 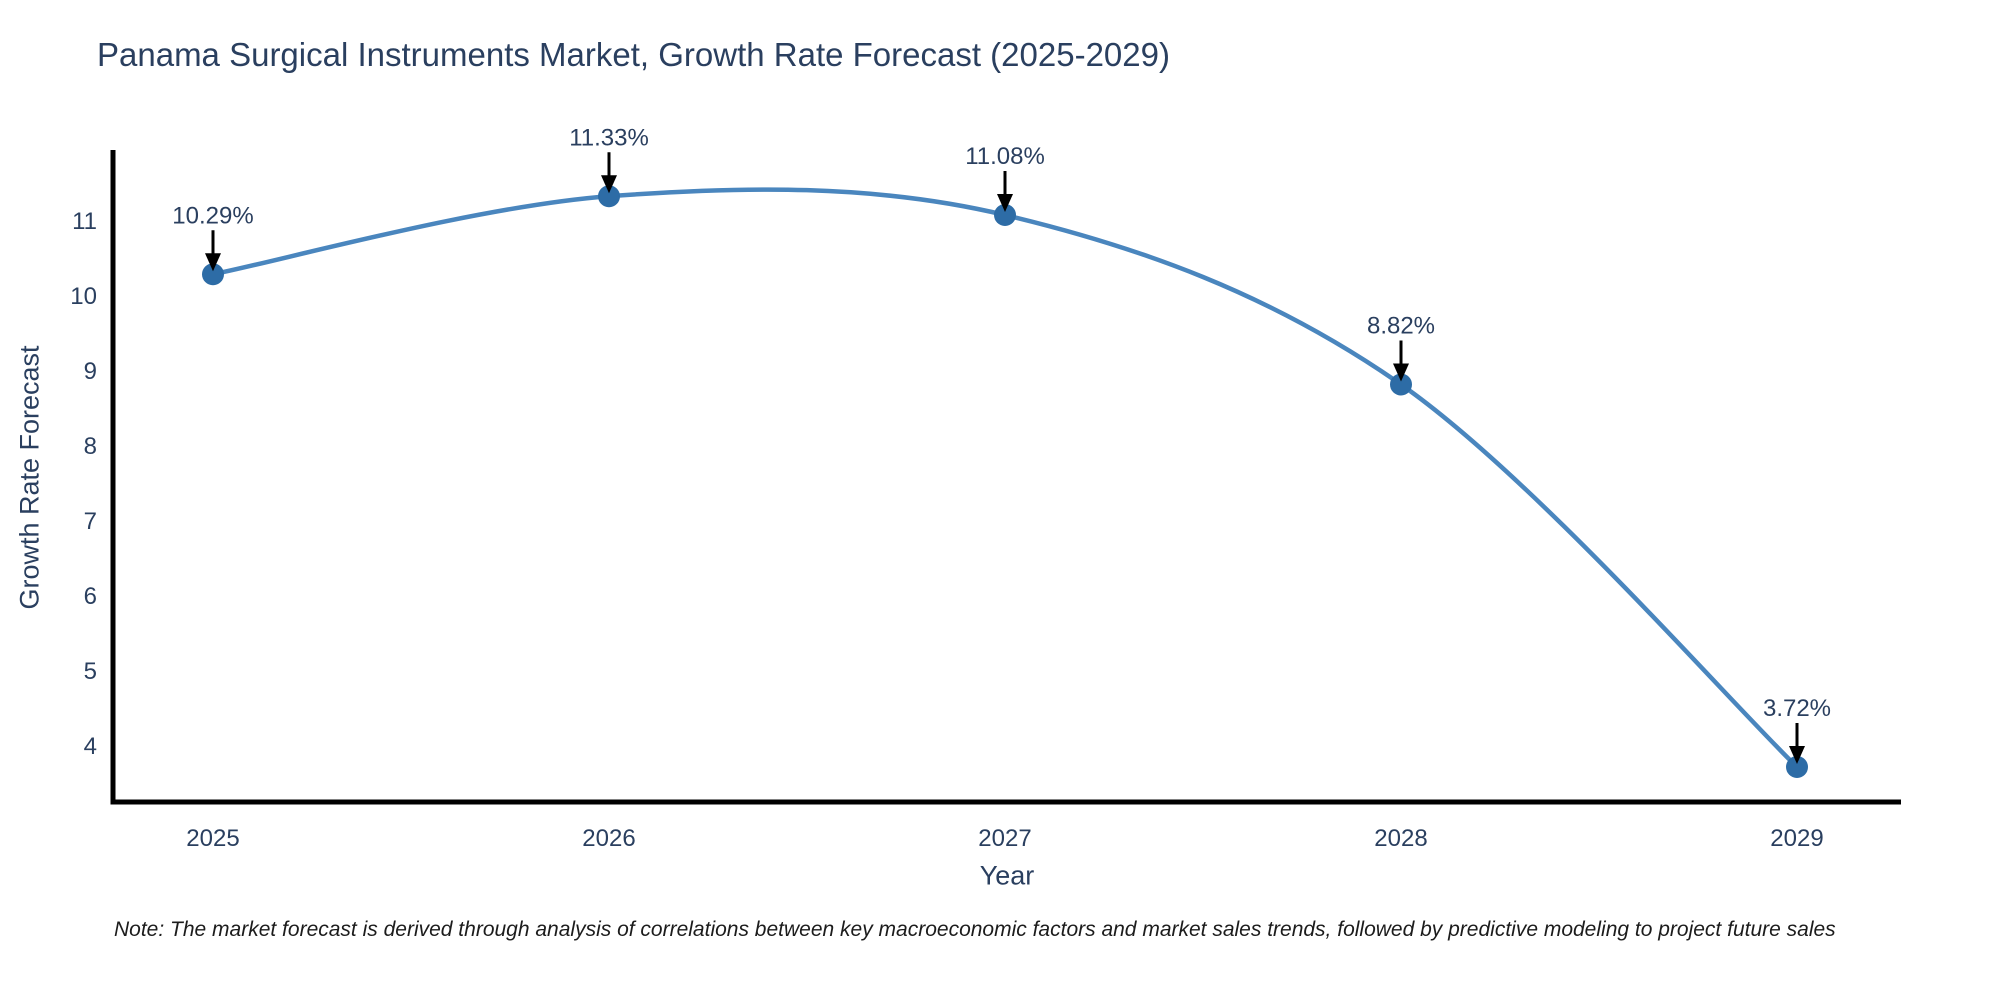 What do you see at coordinates (90, 746) in the screenshot?
I see `y-tick-label: 4` at bounding box center [90, 746].